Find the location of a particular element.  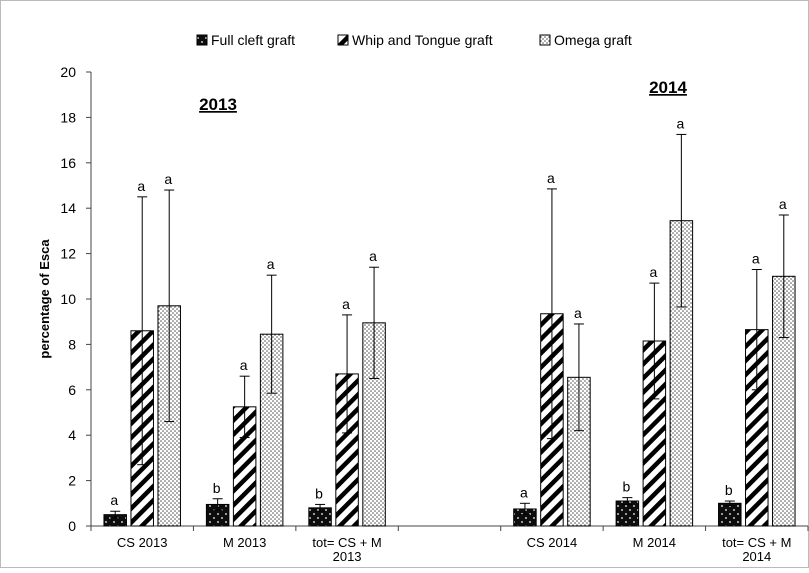

y-tick-label: 16 is located at coordinates (68, 163).